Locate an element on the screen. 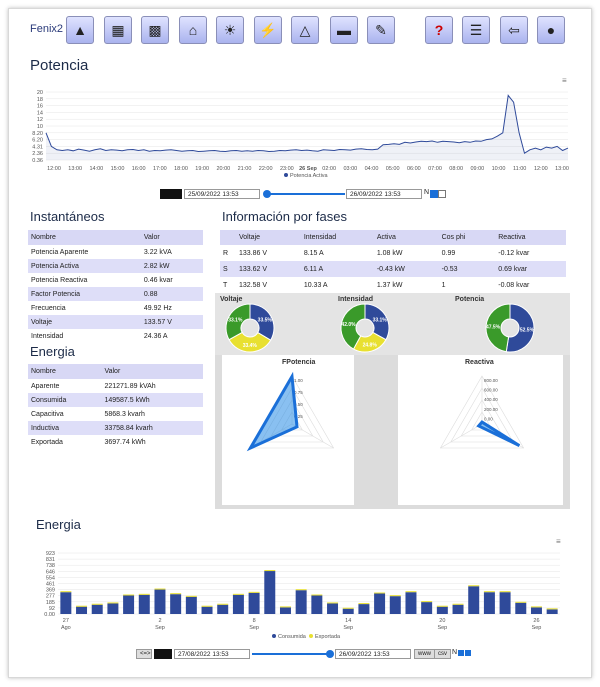 The width and height of the screenshot is (600, 687). radar-tick-label: 400.00 is located at coordinates (491, 399).